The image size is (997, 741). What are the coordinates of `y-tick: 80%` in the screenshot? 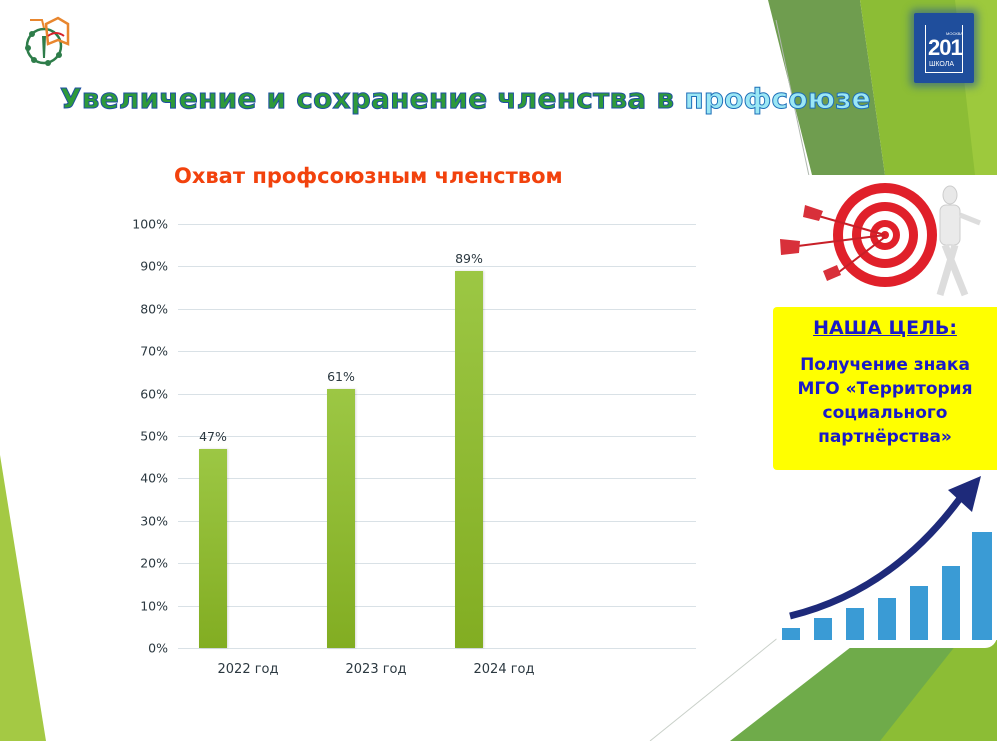 It's located at (154, 309).